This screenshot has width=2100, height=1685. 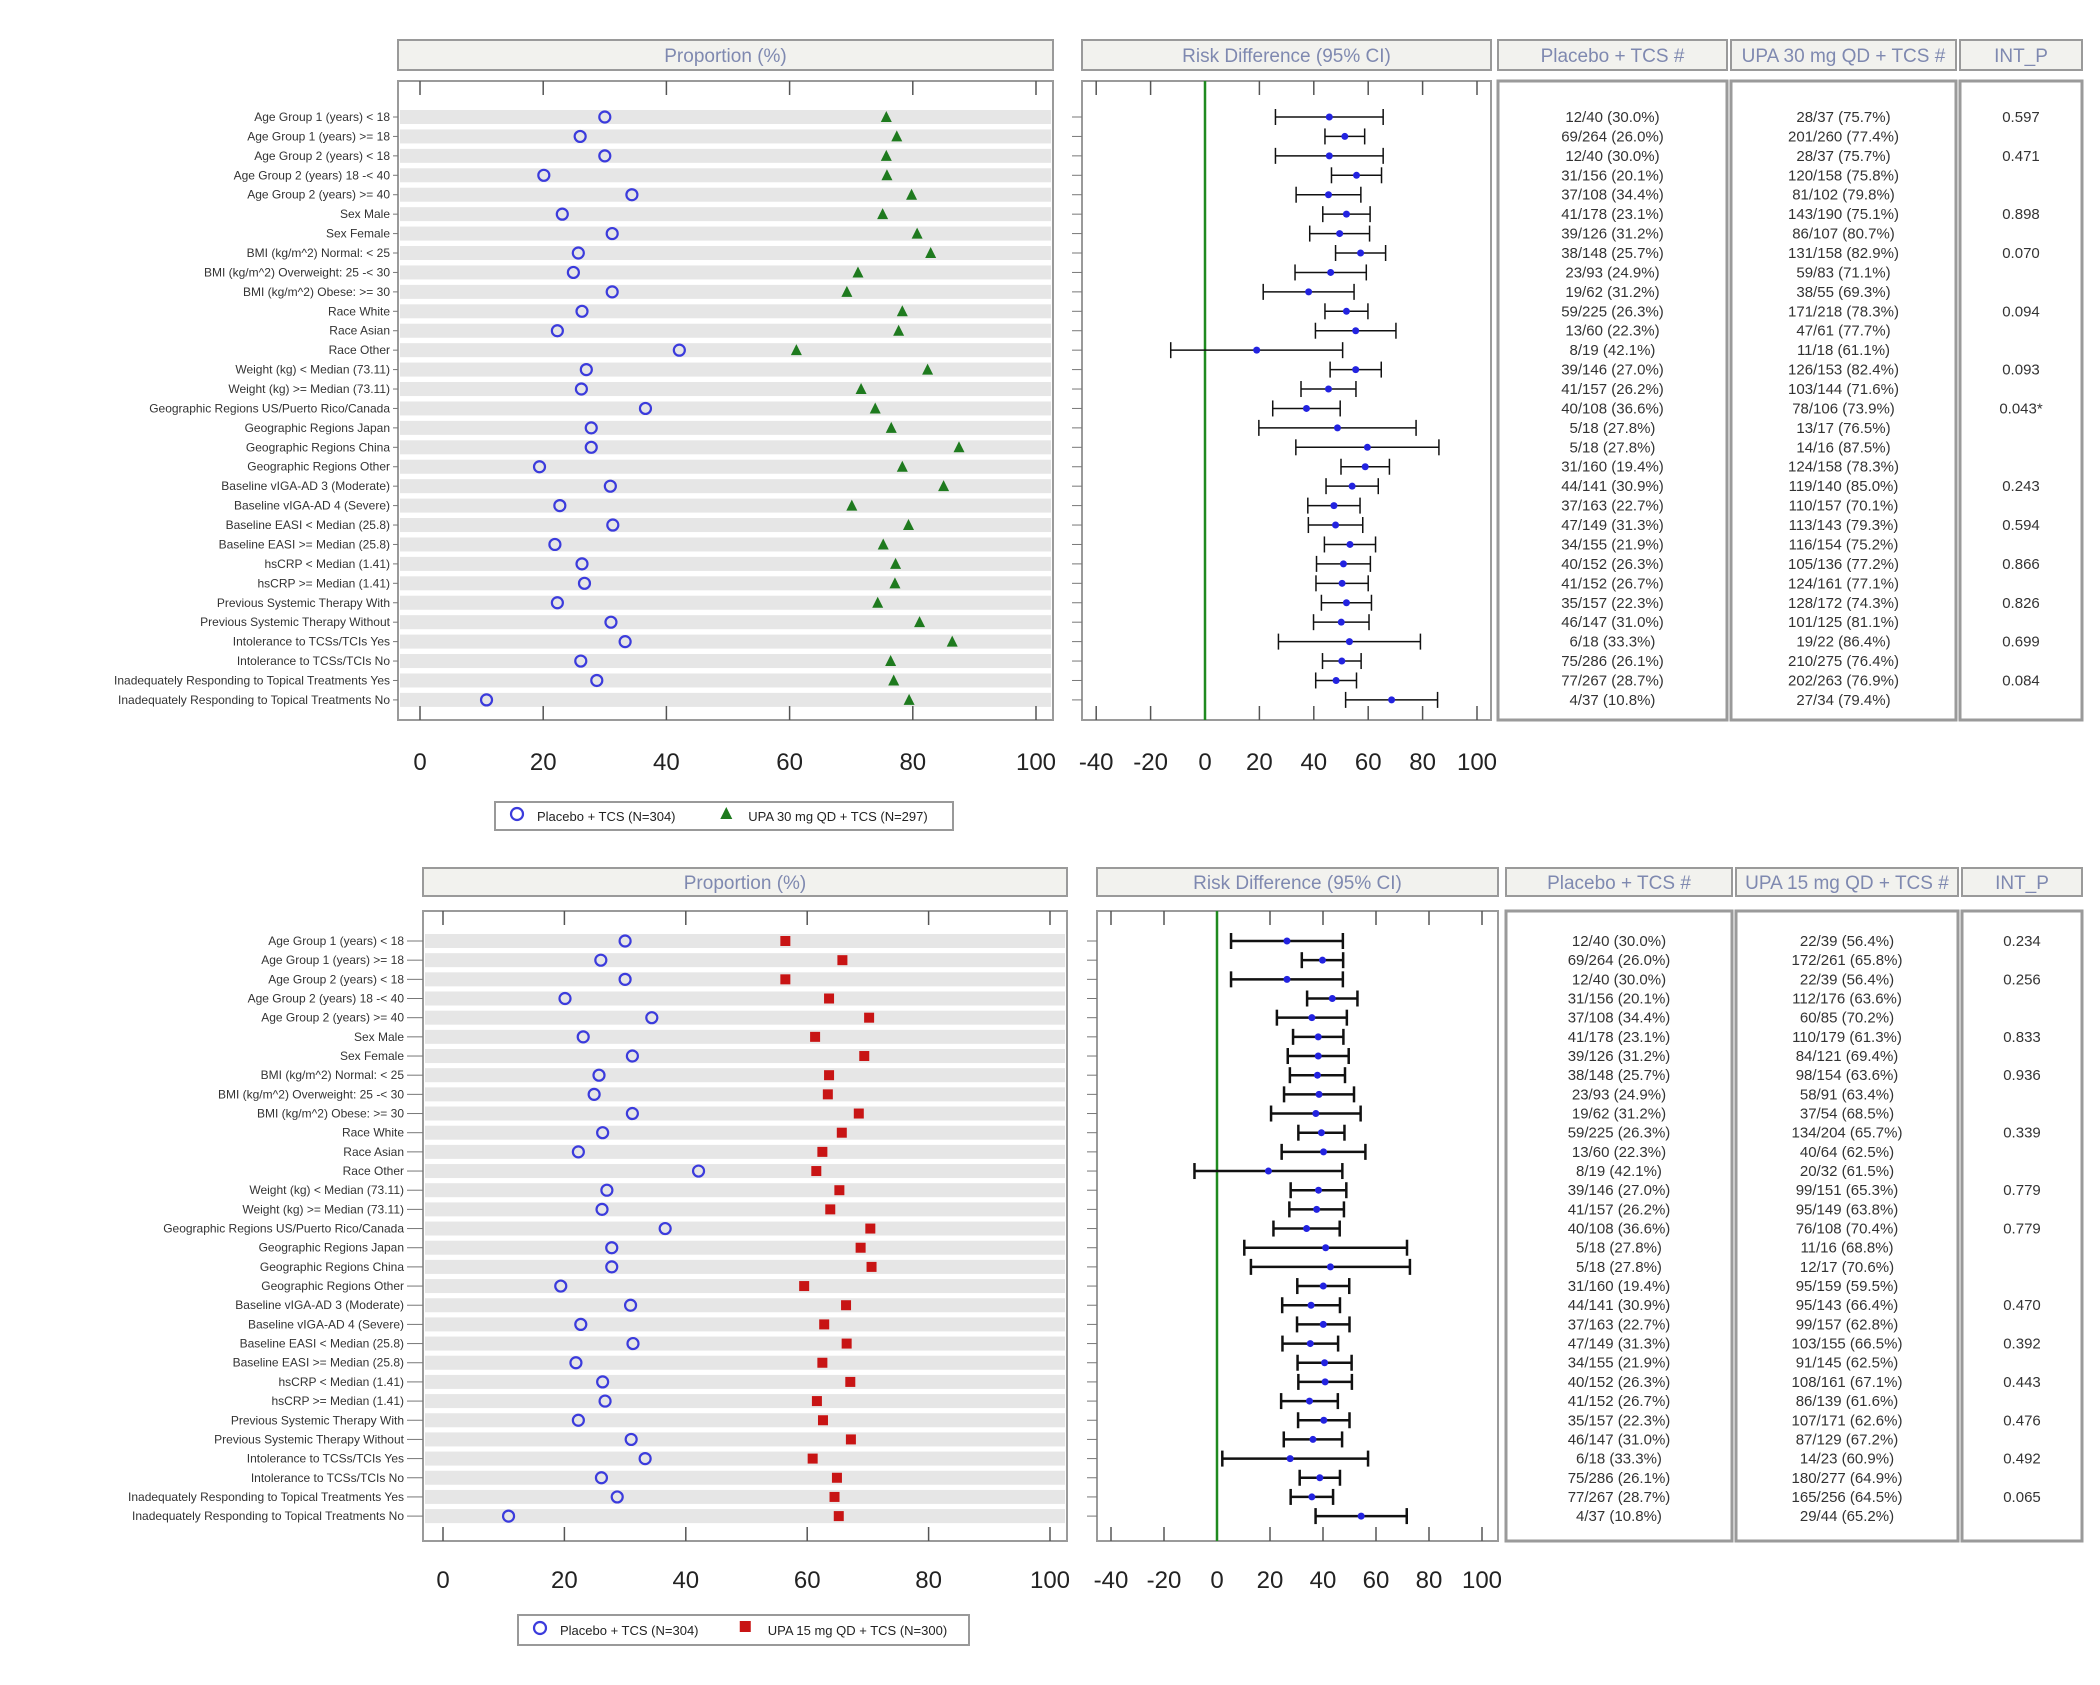 What do you see at coordinates (2022, 1133) in the screenshot?
I see `int-p-cell: 0.339` at bounding box center [2022, 1133].